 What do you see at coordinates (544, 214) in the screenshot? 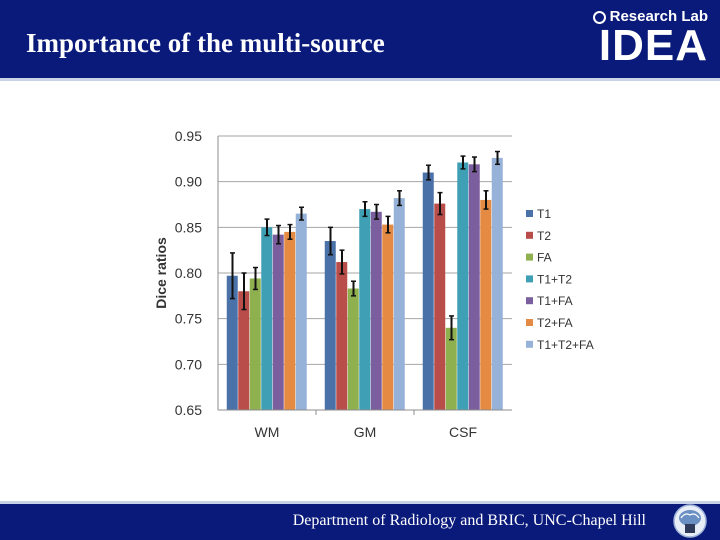
I see `legend-label: T1` at bounding box center [544, 214].